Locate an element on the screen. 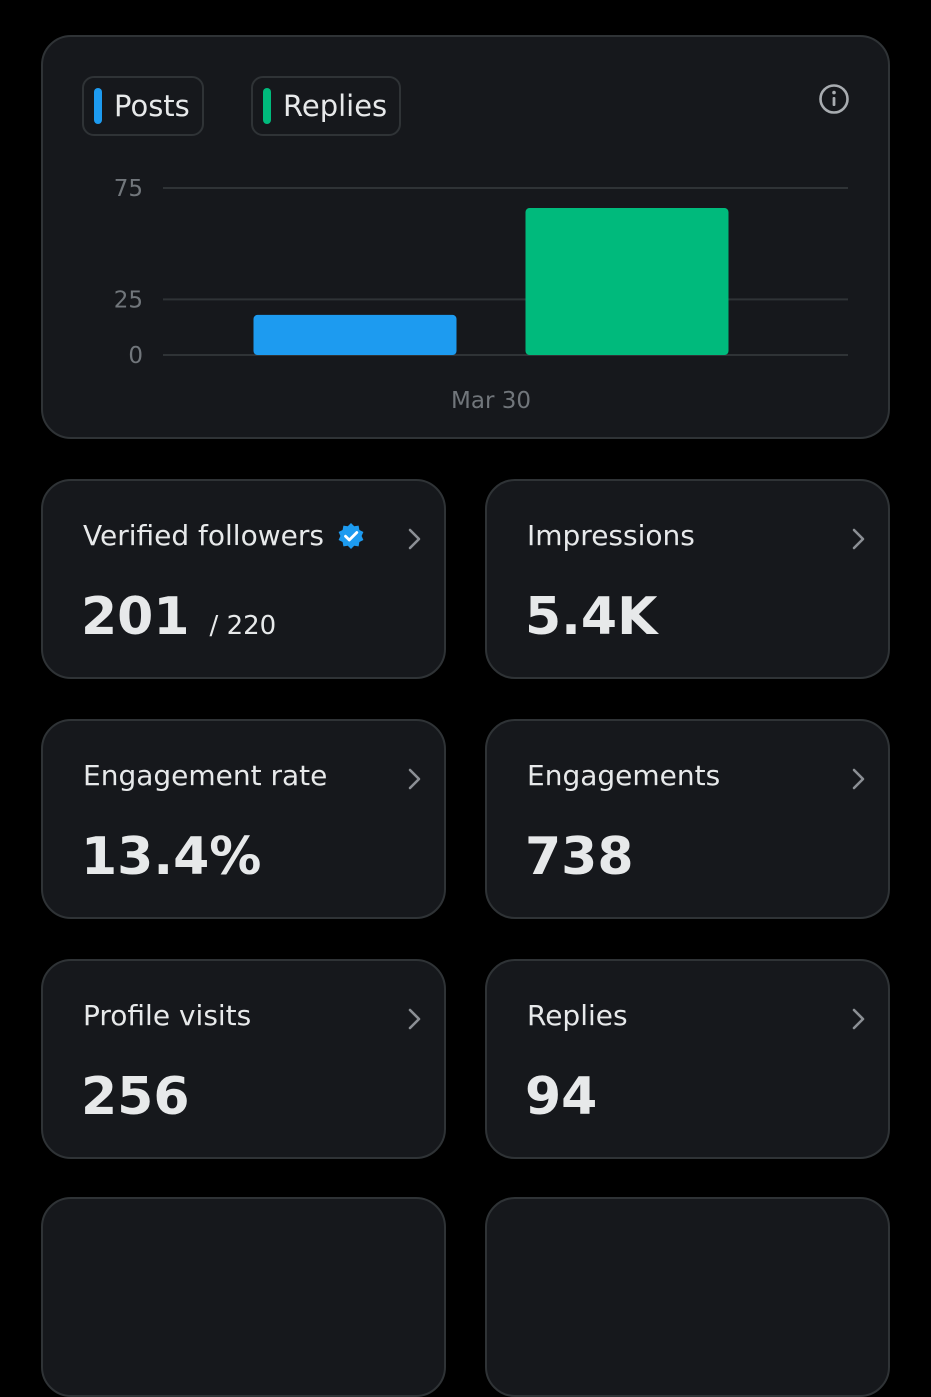  impressions-card: Impressions 5.4K is located at coordinates (687, 579).